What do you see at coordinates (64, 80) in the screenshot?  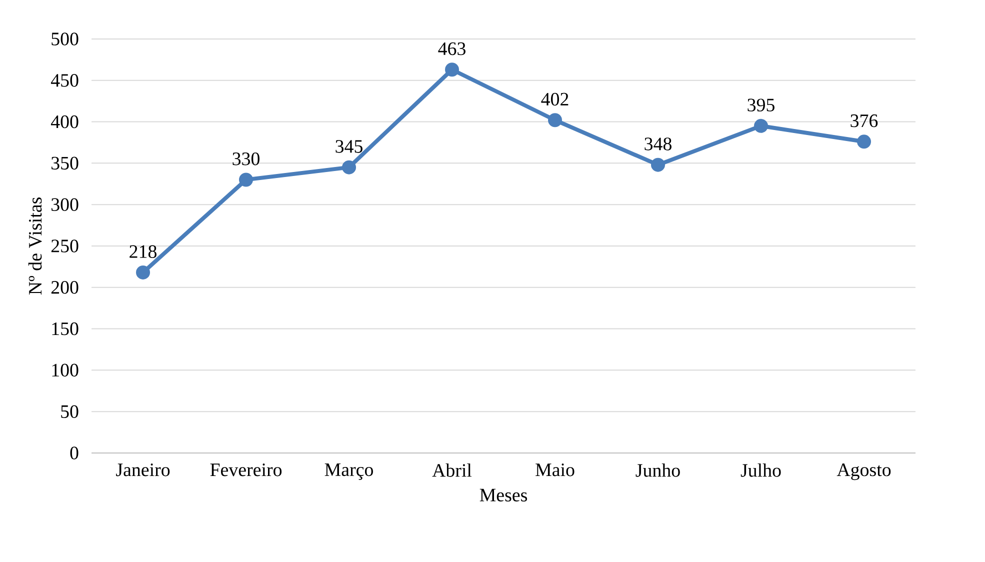 I see `y-tick-label: 450` at bounding box center [64, 80].